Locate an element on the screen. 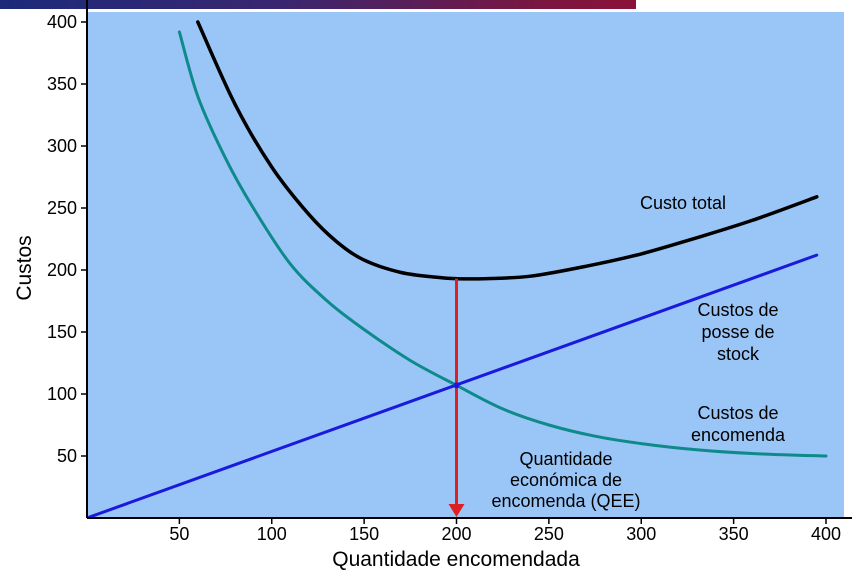 The width and height of the screenshot is (856, 574). y-tick-label: 50 is located at coordinates (67, 456).